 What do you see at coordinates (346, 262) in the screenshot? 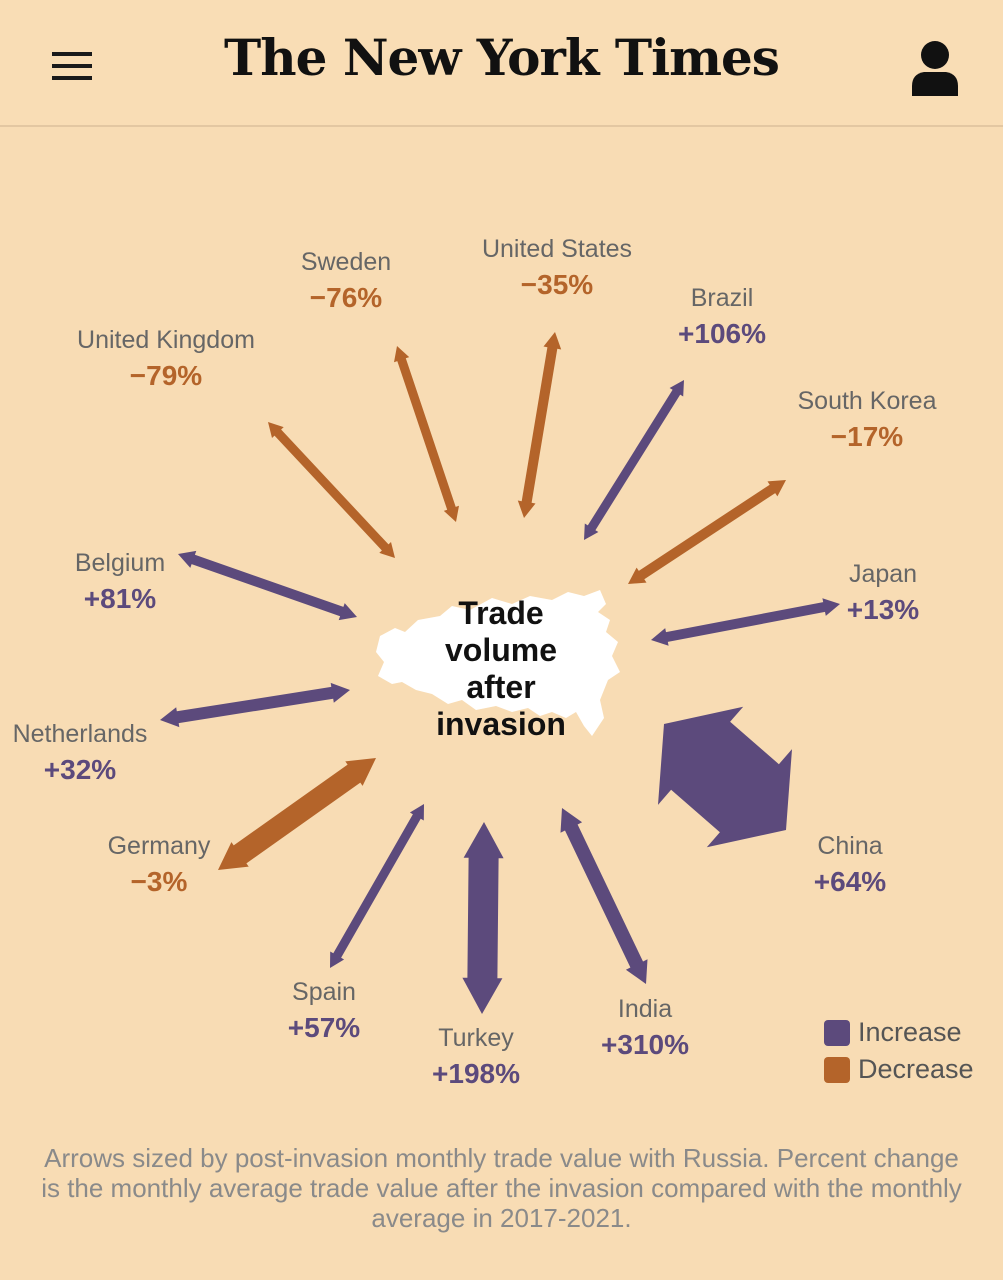
I see `country-name-sweden: Sweden` at bounding box center [346, 262].